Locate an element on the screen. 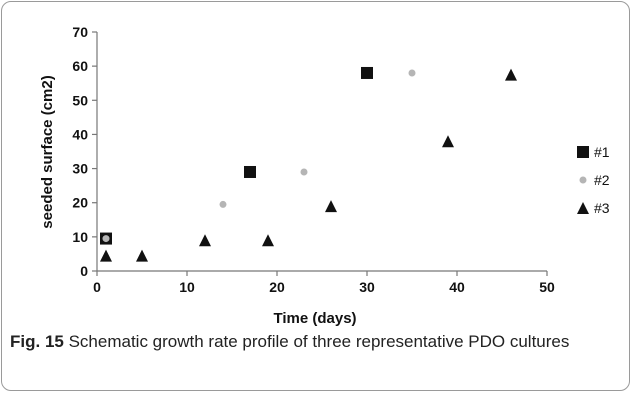 This screenshot has width=633, height=394. x-tick-label: 30 is located at coordinates (367, 287).